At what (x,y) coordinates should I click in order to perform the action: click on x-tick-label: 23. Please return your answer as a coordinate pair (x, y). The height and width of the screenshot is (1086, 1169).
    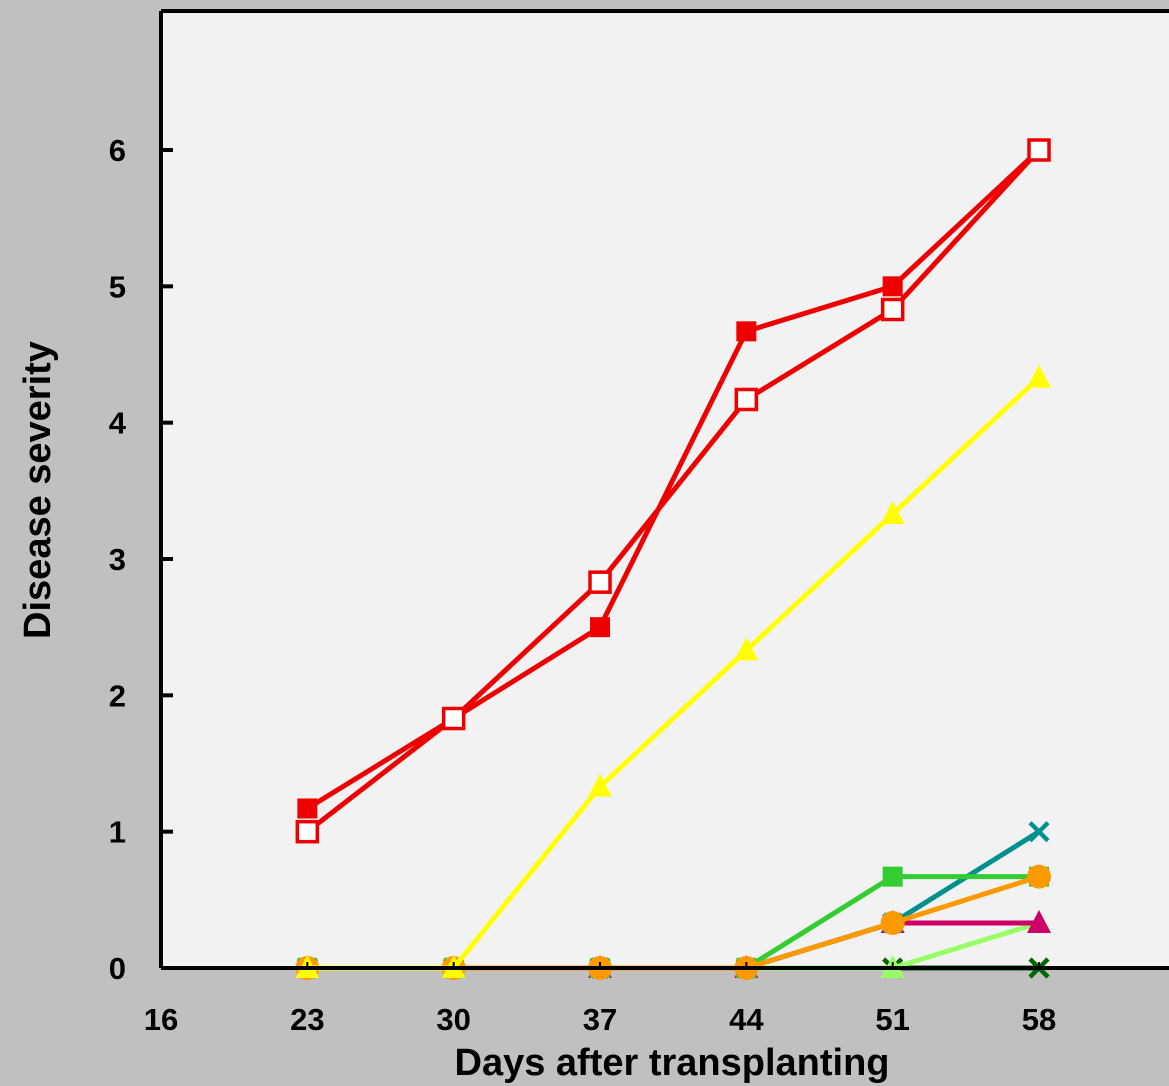
    Looking at the image, I should click on (307, 1019).